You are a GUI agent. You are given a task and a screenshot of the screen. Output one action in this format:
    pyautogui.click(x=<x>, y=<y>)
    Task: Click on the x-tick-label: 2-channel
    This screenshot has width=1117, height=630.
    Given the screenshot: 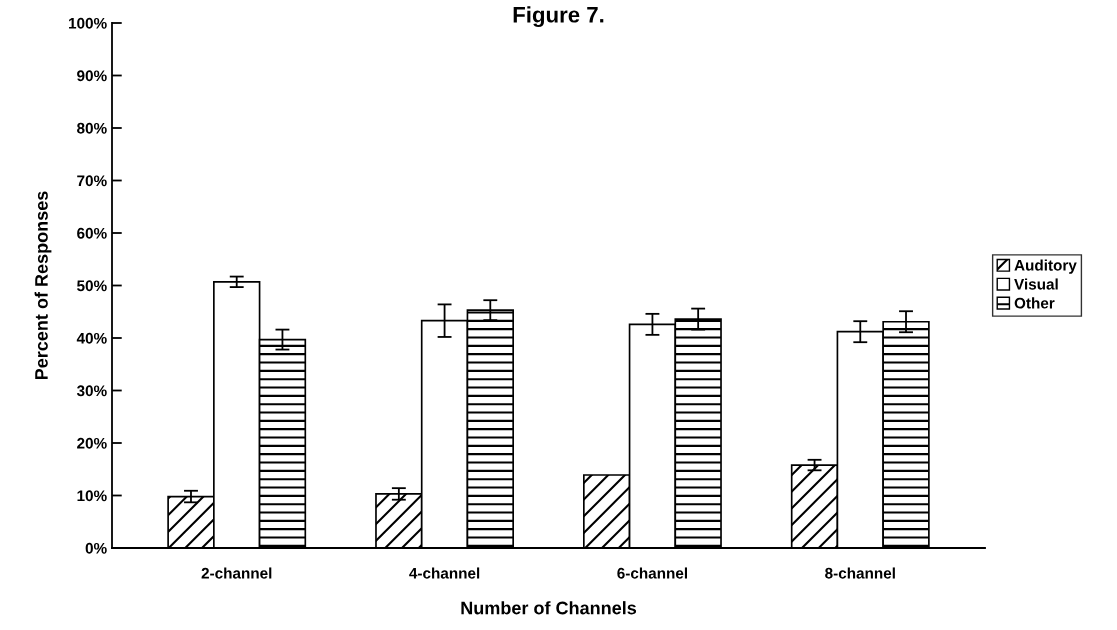 What is the action you would take?
    pyautogui.click(x=236, y=573)
    